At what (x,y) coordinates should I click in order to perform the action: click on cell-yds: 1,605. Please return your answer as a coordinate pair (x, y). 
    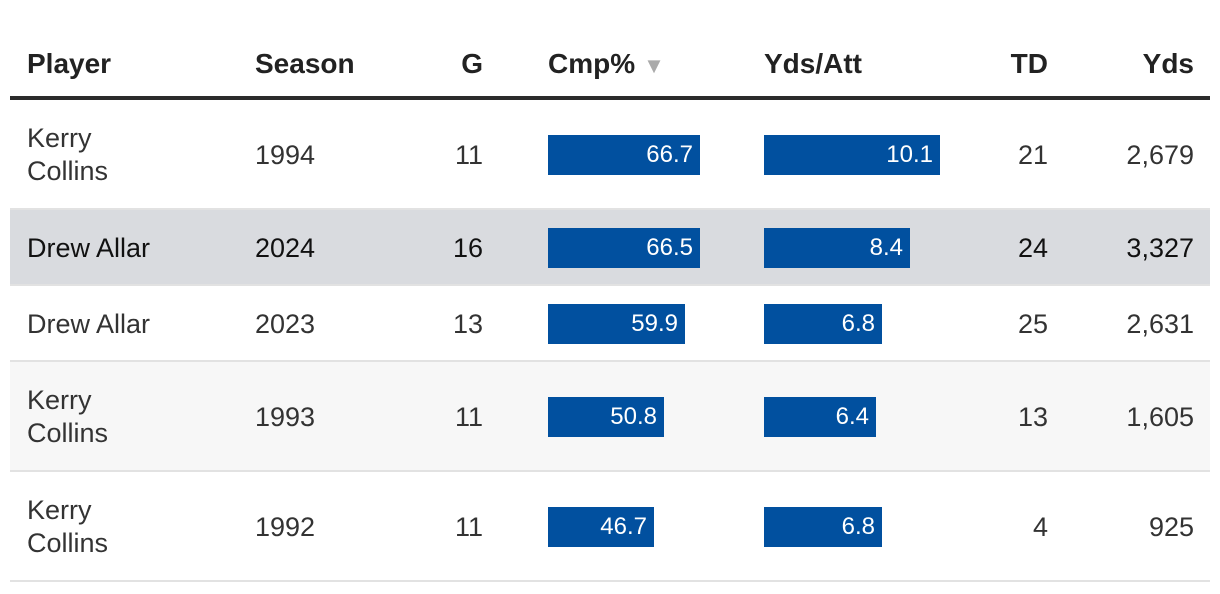
    Looking at the image, I should click on (1160, 416).